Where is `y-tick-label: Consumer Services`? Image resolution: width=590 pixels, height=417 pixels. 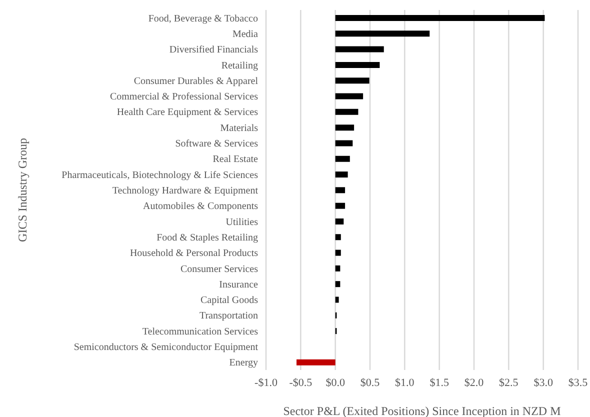
y-tick-label: Consumer Services is located at coordinates (219, 269).